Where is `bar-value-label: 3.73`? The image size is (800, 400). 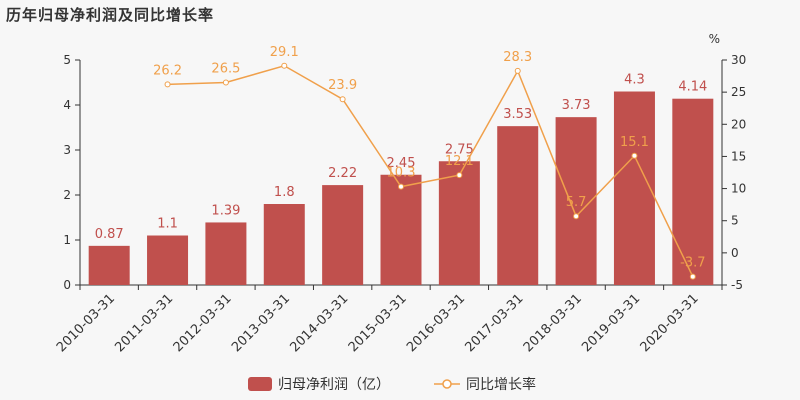 bar-value-label: 3.73 is located at coordinates (576, 105).